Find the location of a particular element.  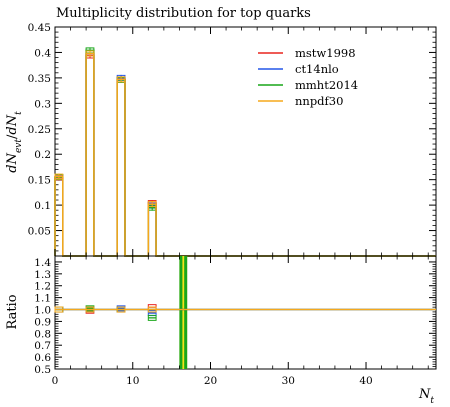

ratio-y-tick-label: 1.4 is located at coordinates (42, 263).